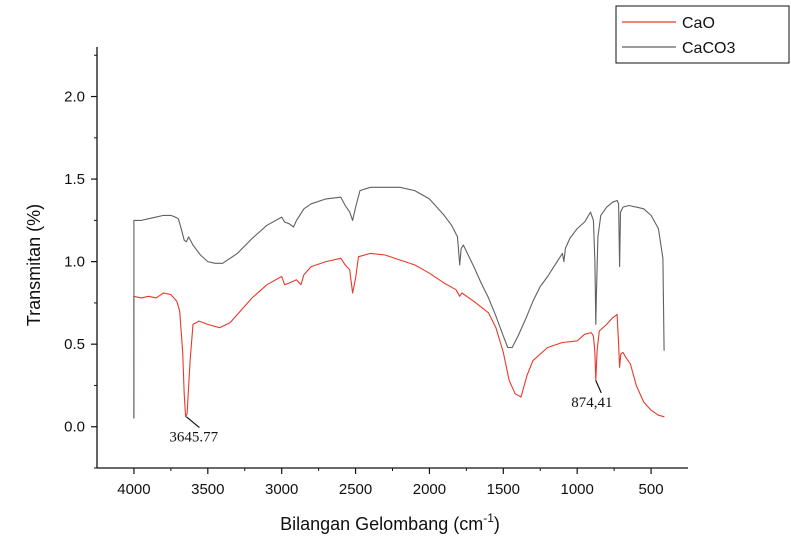 Image resolution: width=791 pixels, height=539 pixels. Describe the element at coordinates (651, 489) in the screenshot. I see `x-tick-label: 500` at that location.